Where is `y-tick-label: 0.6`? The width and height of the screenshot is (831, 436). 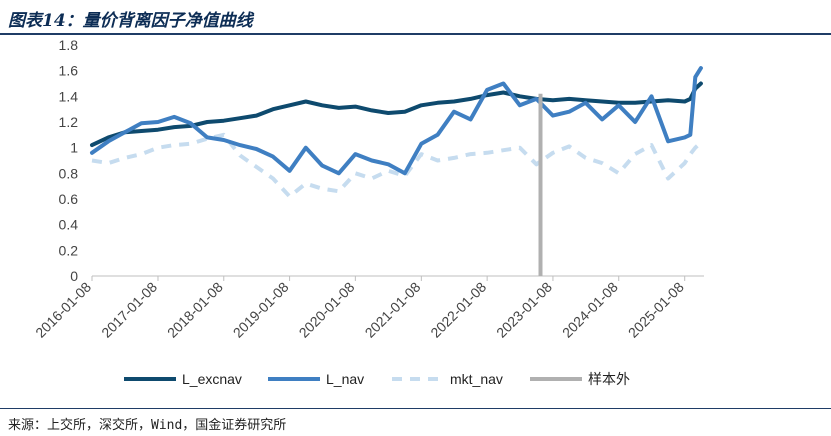 y-tick-label: 0.6 is located at coordinates (69, 199).